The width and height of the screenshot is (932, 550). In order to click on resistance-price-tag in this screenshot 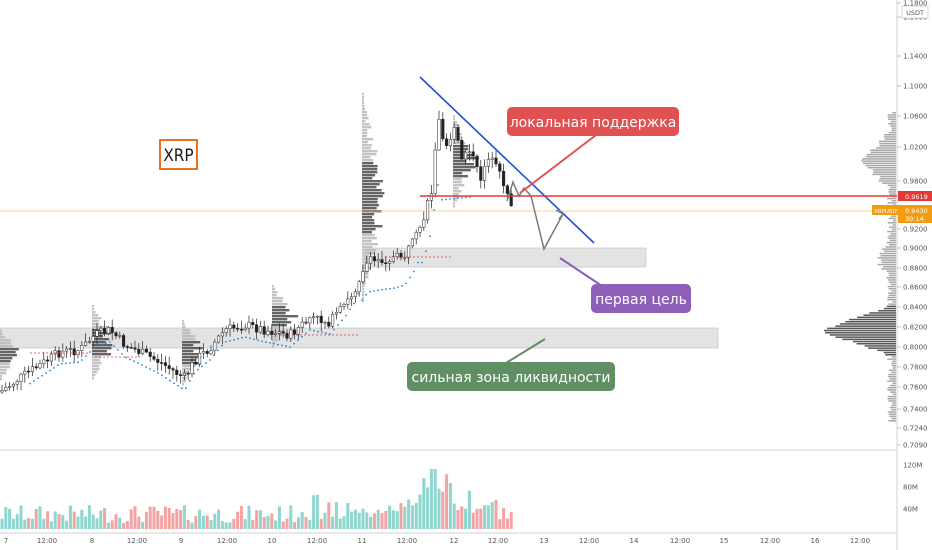, I will do `click(915, 196)`.